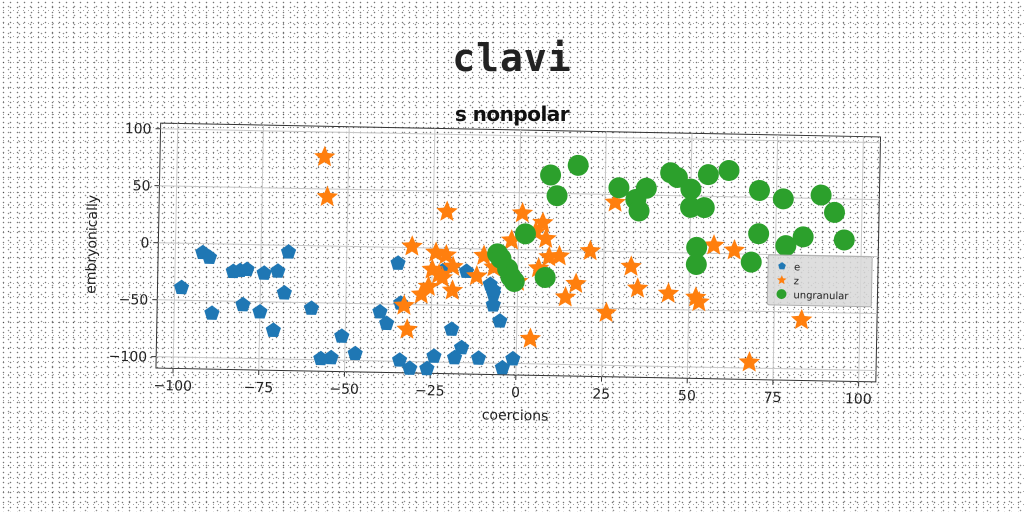 The image size is (1024, 512). I want to click on x-tick-label: 75, so click(773, 398).